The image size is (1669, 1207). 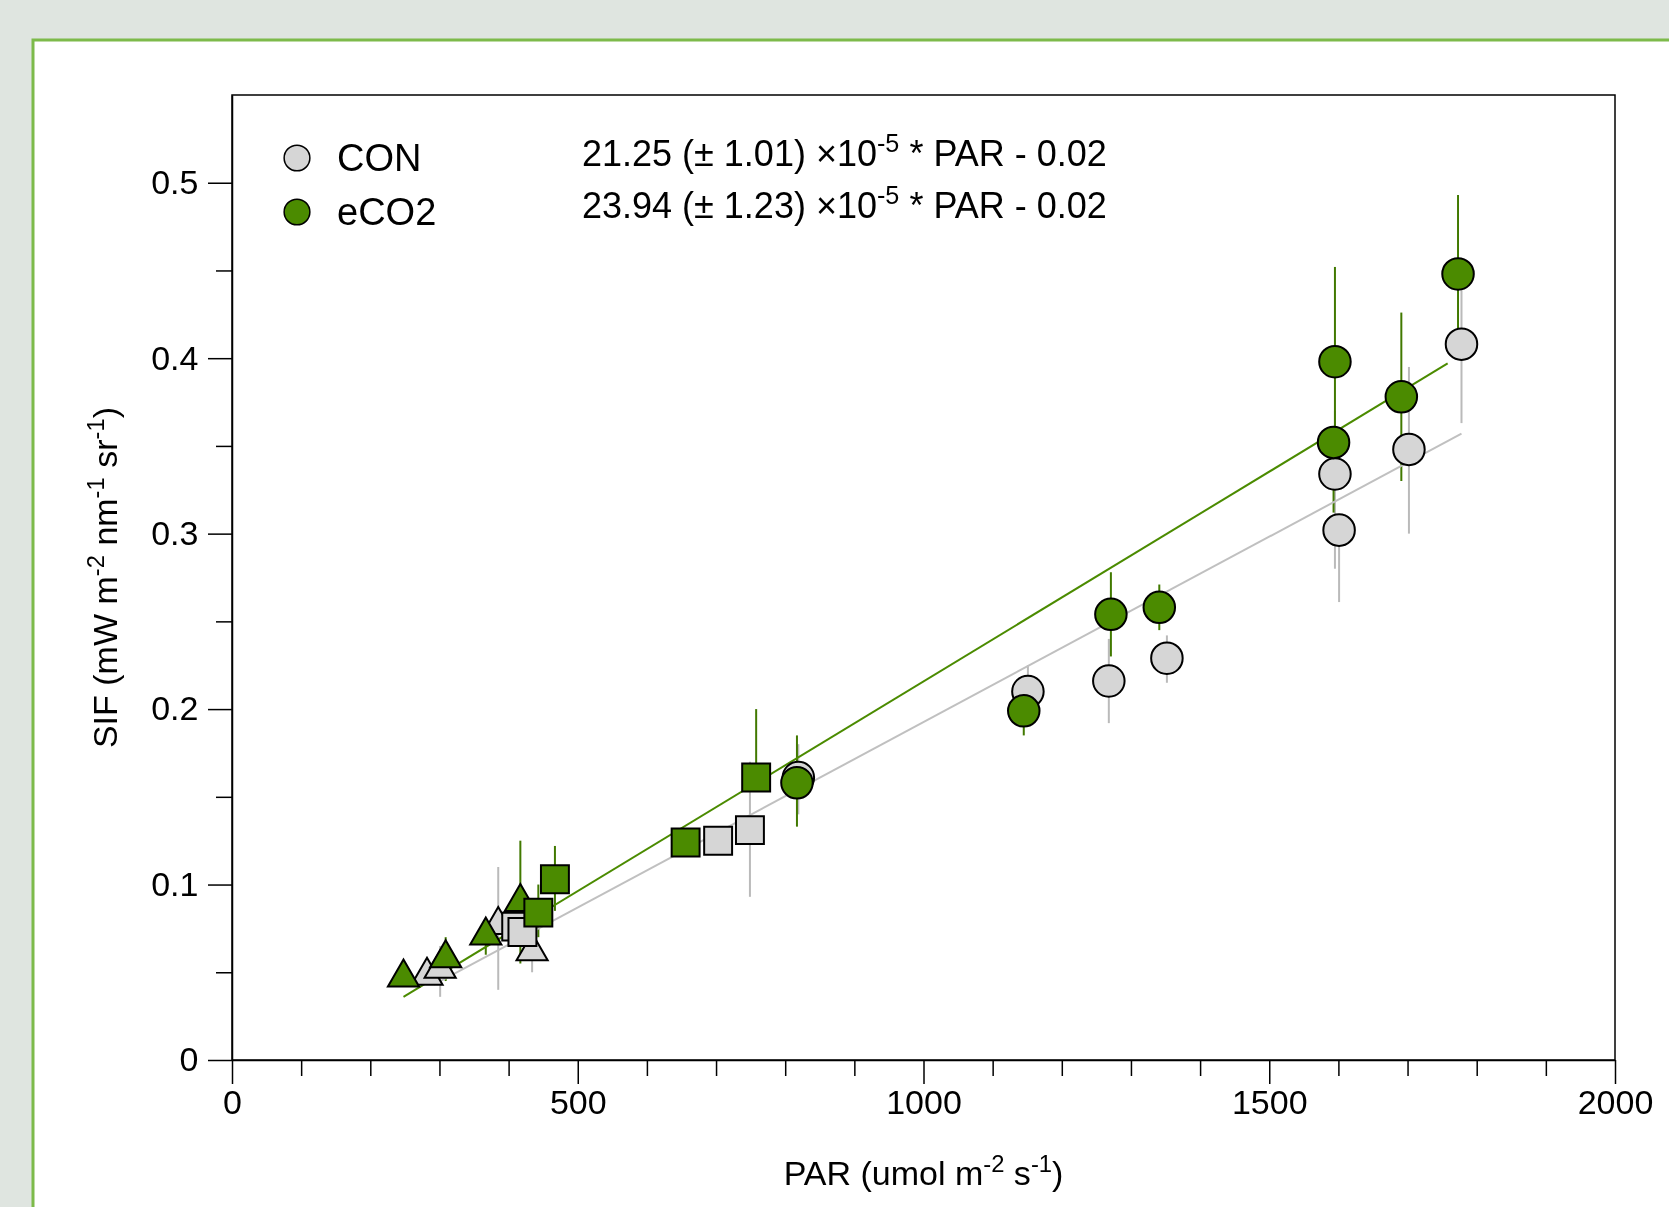 What do you see at coordinates (1615, 1102) in the screenshot?
I see `x-tick-label: 2000` at bounding box center [1615, 1102].